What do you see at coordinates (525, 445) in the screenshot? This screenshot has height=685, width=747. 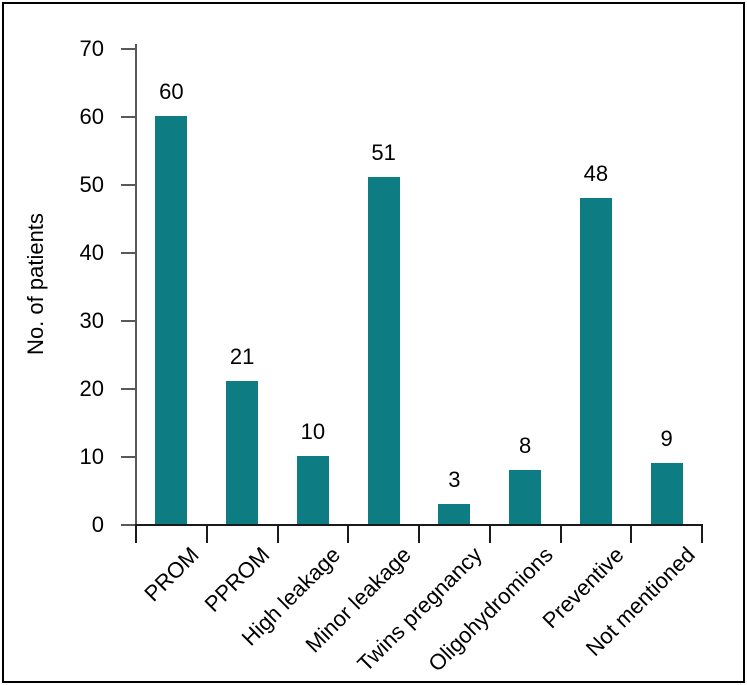 I see `bar-value-label: 8` at bounding box center [525, 445].